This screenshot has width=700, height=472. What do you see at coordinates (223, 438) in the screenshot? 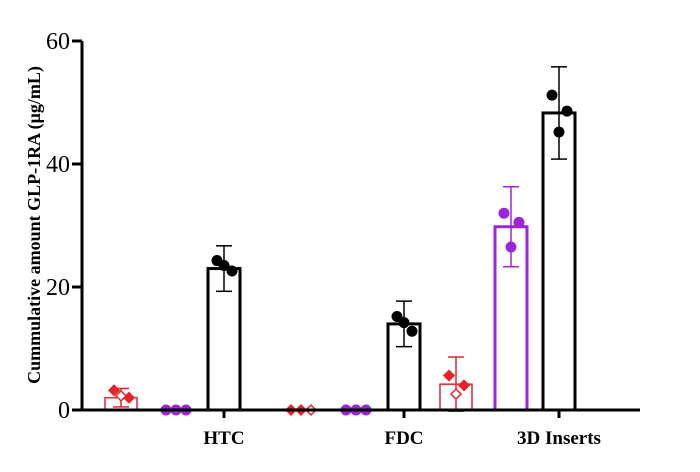
I see `x-tick-label: HTC` at bounding box center [223, 438].